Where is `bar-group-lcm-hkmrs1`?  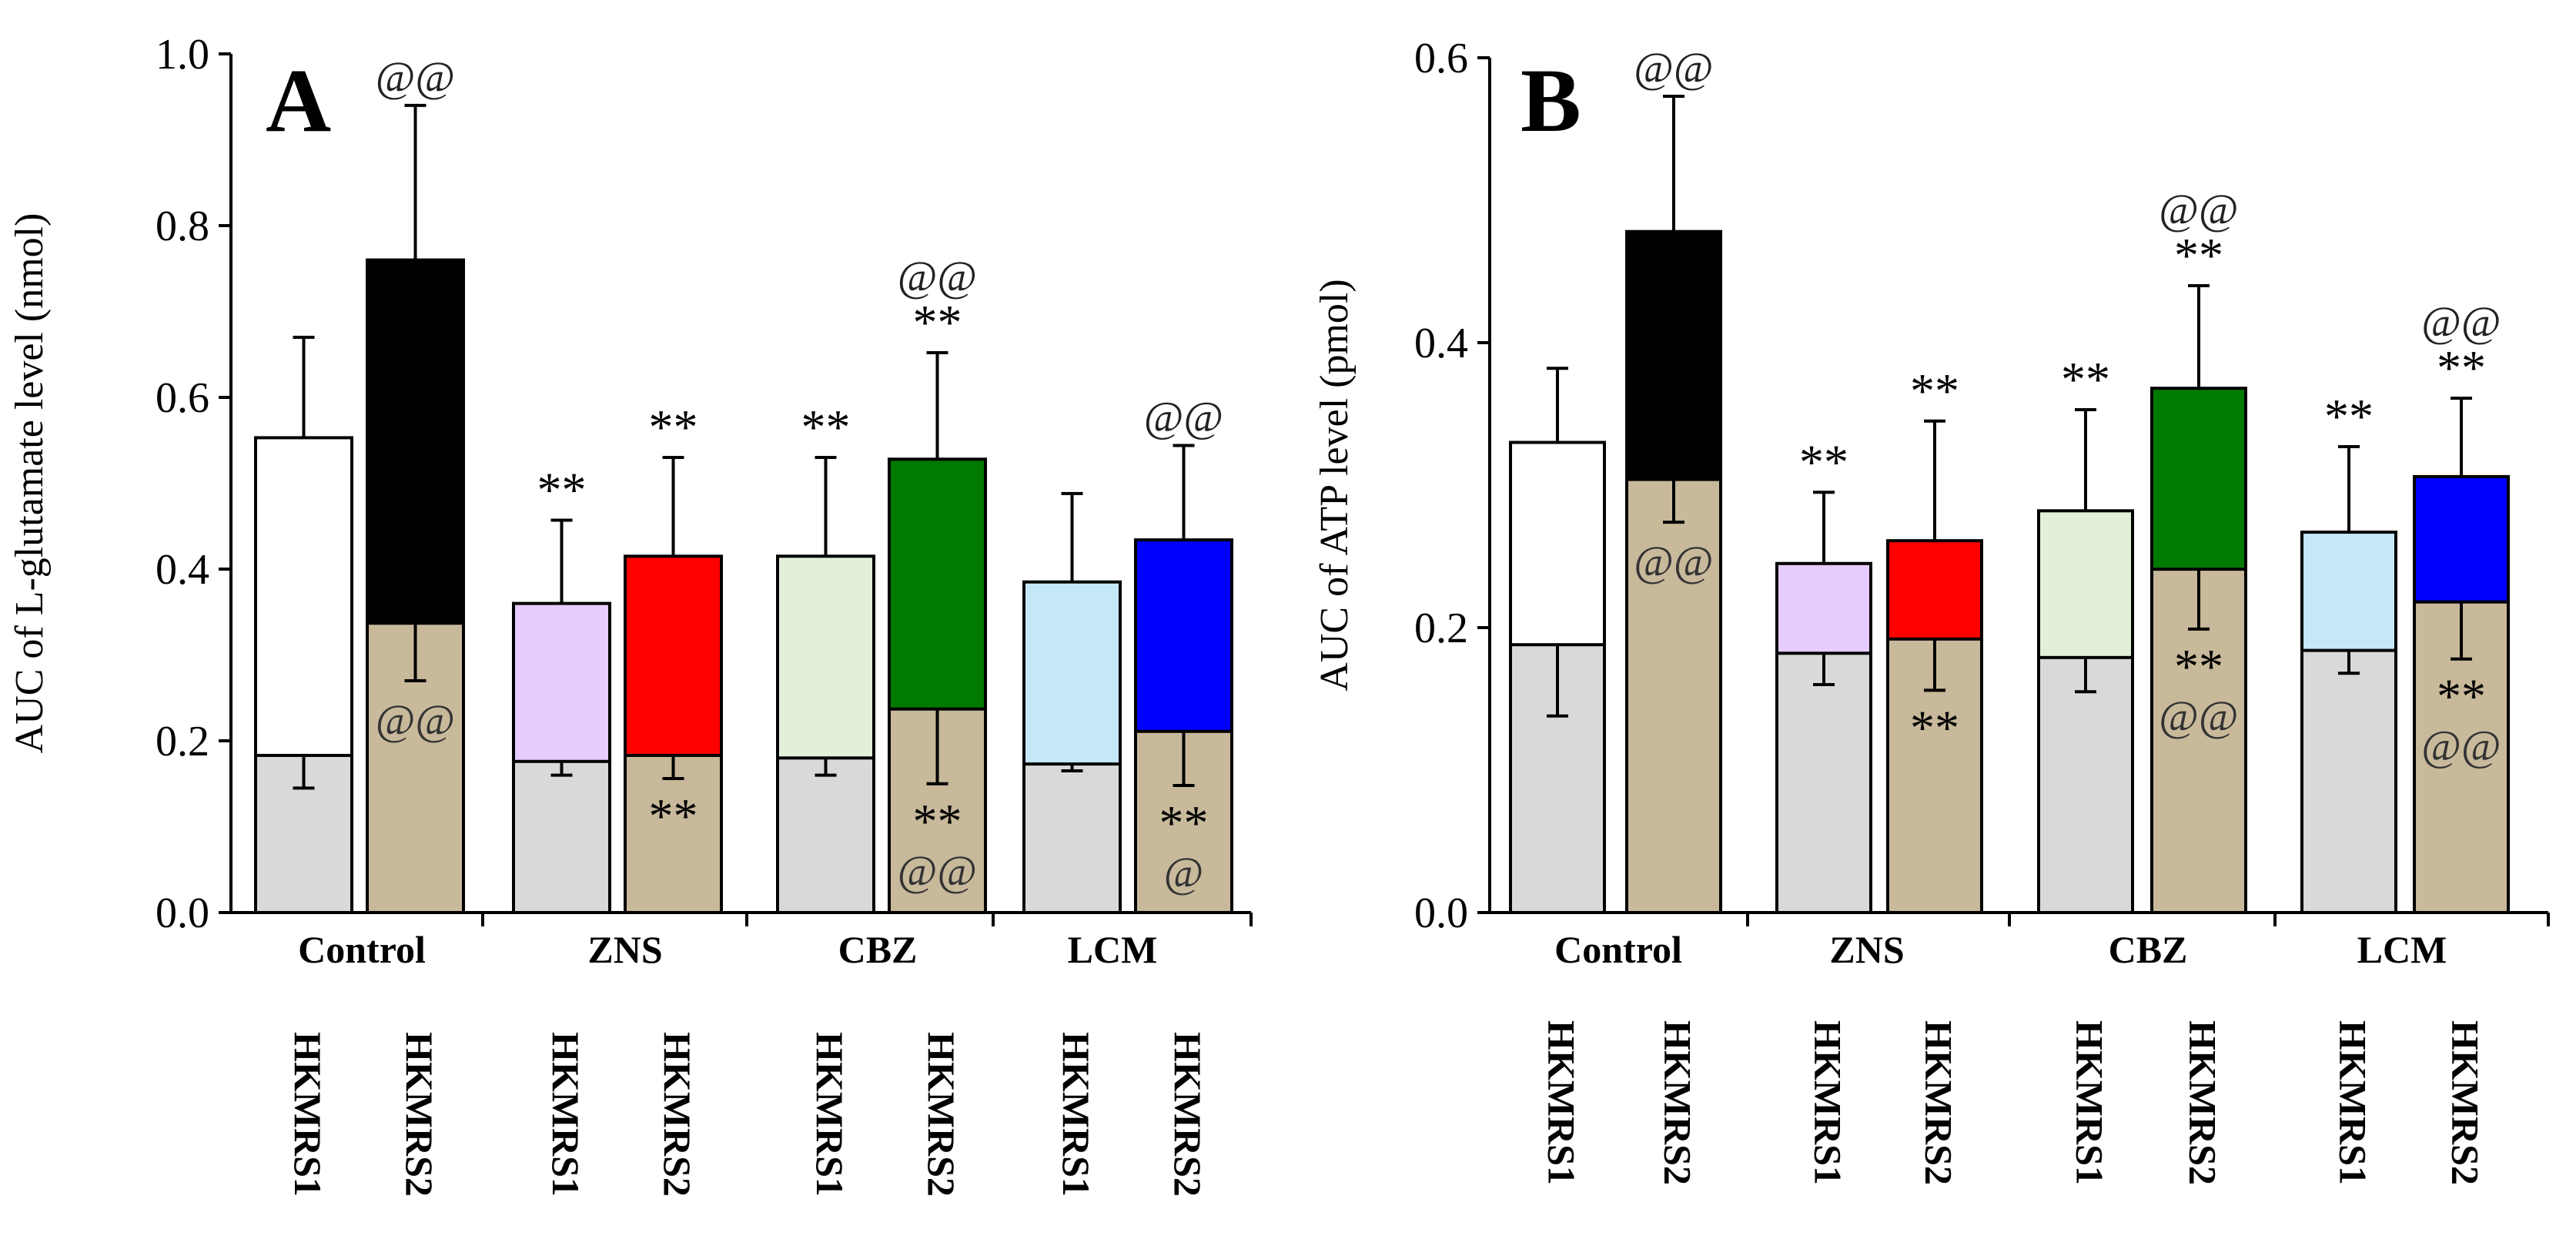 bar-group-lcm-hkmrs1 is located at coordinates (1072, 702).